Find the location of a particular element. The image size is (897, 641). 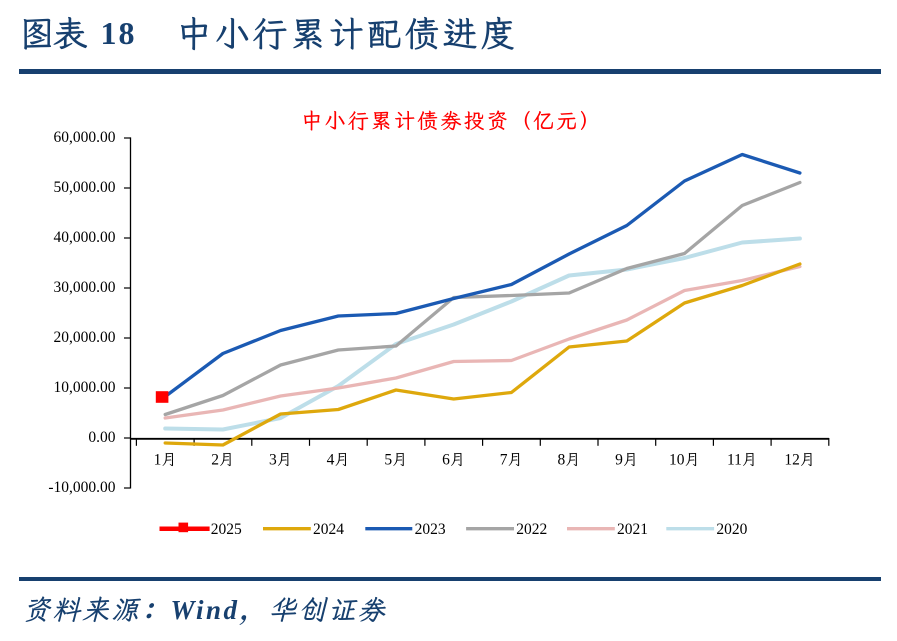

svg-text: 50,000.00 is located at coordinates (85, 187).